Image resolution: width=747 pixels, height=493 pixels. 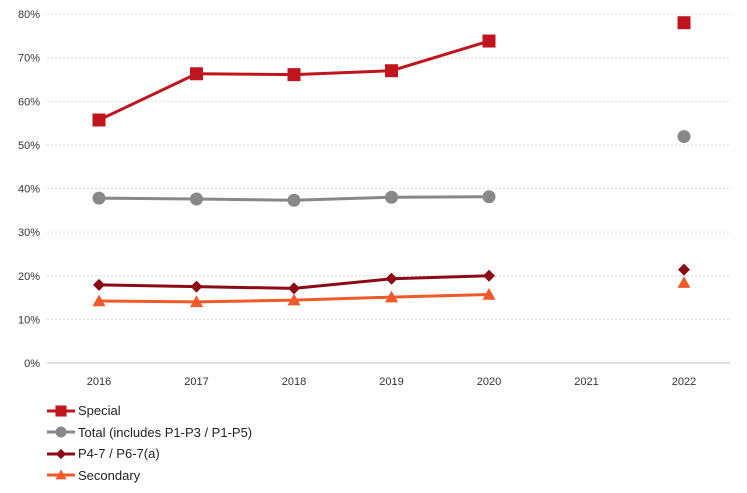 I want to click on y-tick-label: 10%, so click(x=29, y=320).